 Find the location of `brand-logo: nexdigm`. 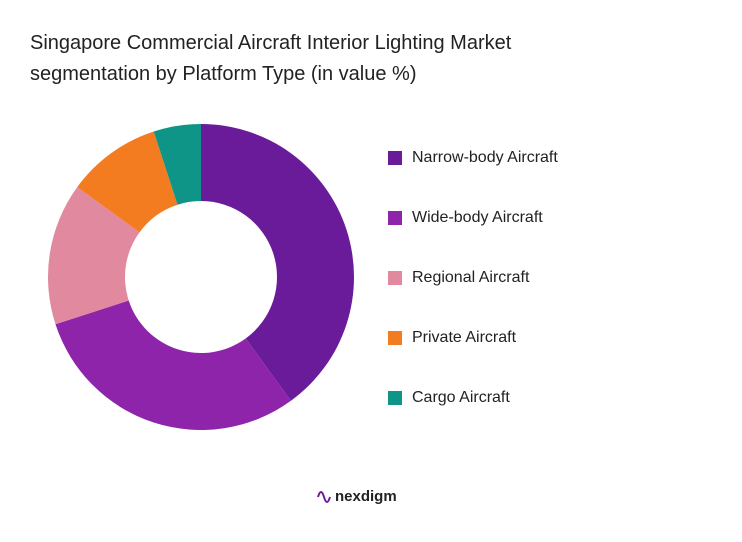

brand-logo: nexdigm is located at coordinates (357, 496).